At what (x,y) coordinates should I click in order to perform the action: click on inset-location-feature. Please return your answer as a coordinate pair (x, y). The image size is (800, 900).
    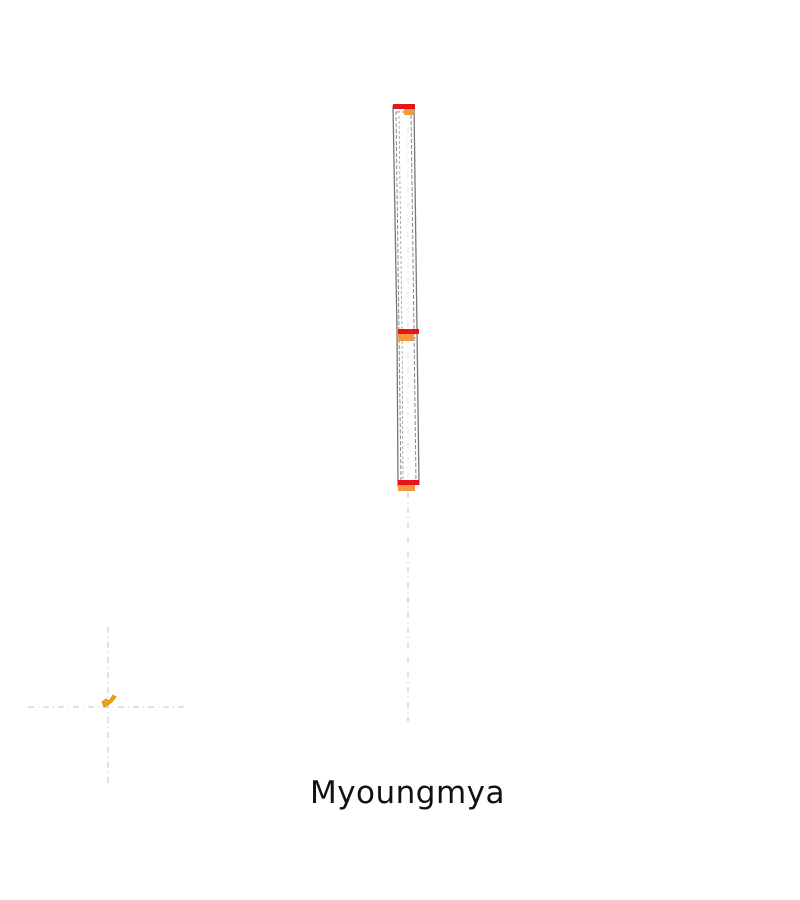
    Looking at the image, I should click on (109, 701).